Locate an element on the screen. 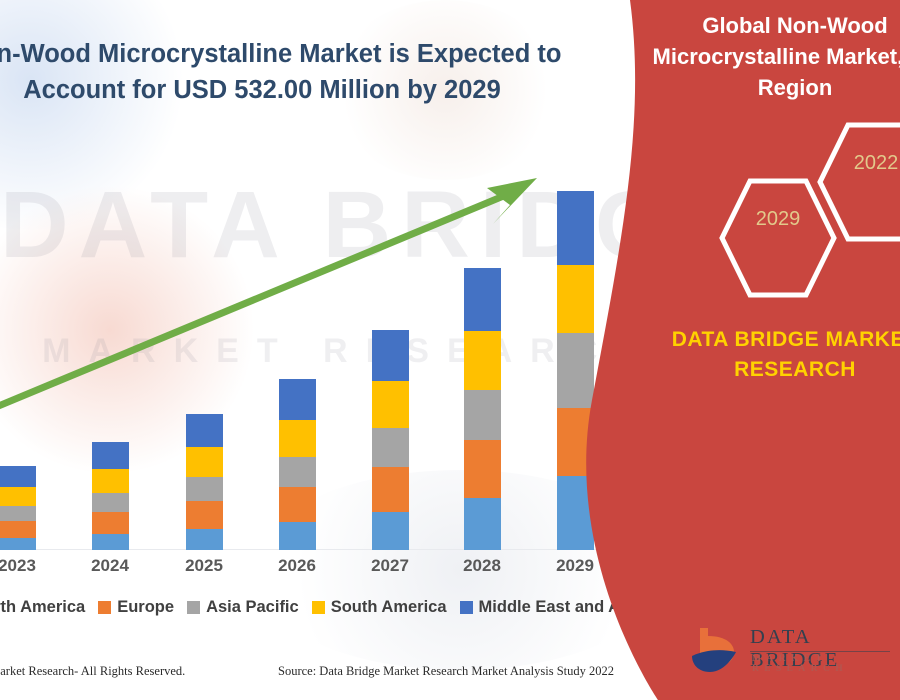  legend-label: Europe is located at coordinates (146, 607).